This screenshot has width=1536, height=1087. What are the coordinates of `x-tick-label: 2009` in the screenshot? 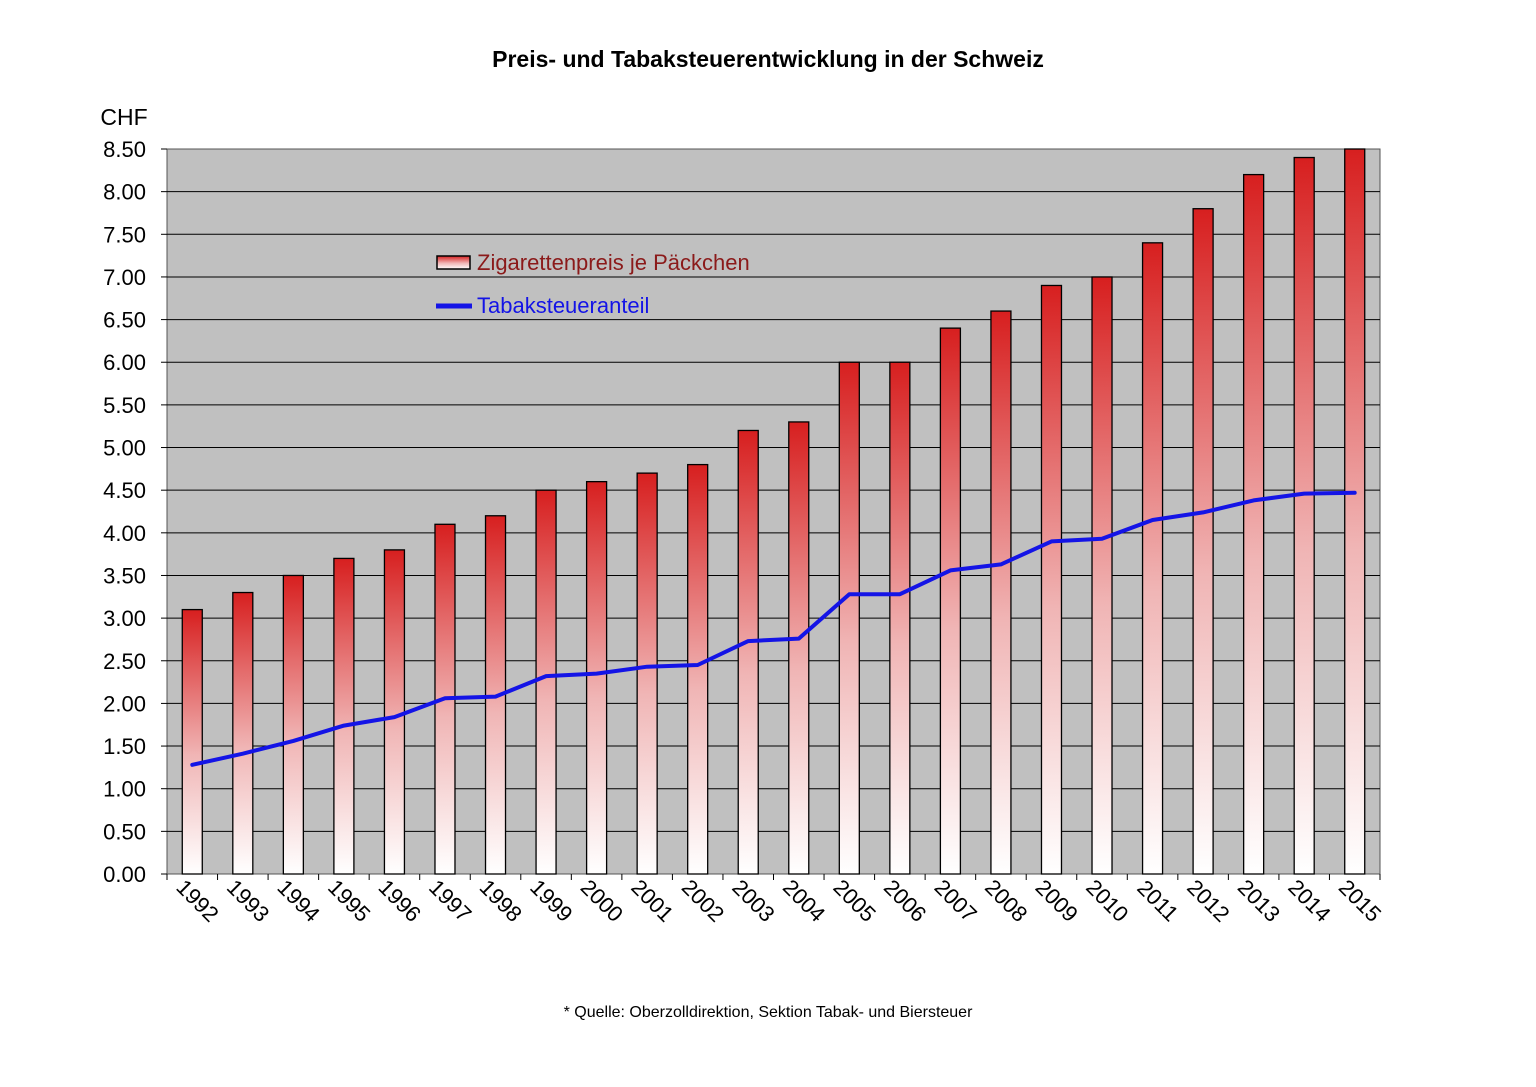 It's located at (1057, 901).